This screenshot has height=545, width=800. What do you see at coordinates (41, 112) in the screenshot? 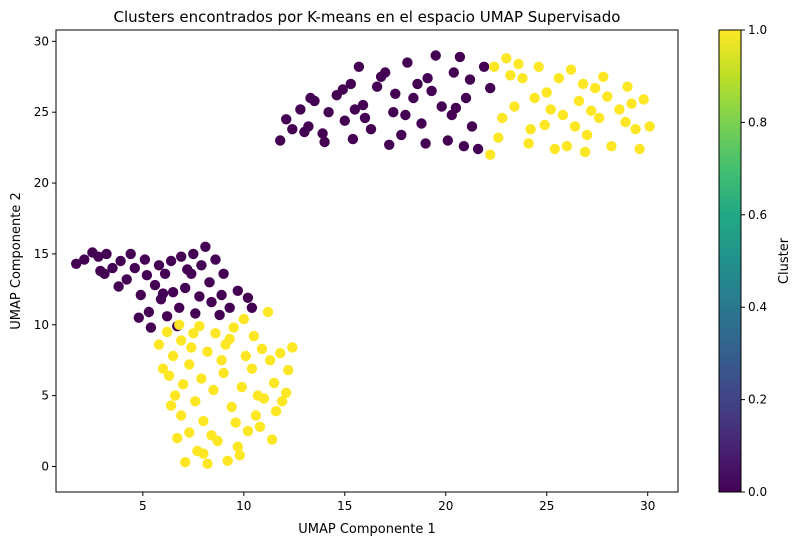
I see `y-tick-label: 25` at bounding box center [41, 112].